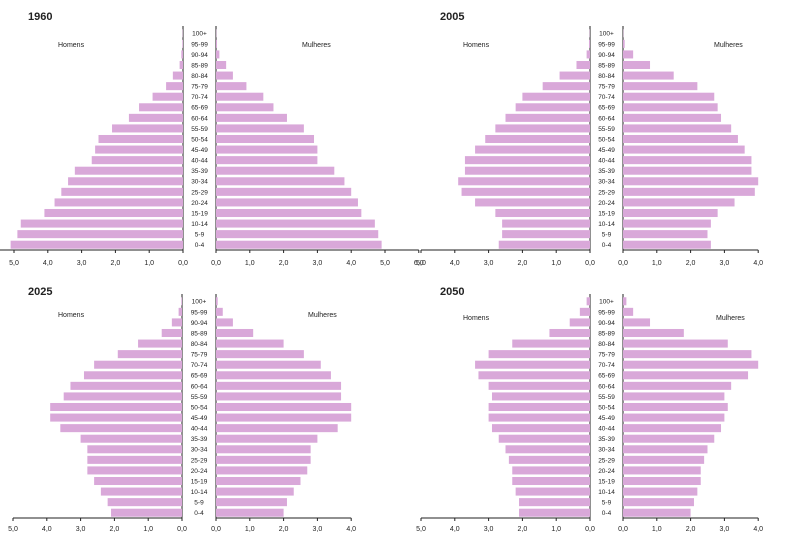 The height and width of the screenshot is (533, 791). I want to click on age-label-35-39: 35-39, so click(606, 439).